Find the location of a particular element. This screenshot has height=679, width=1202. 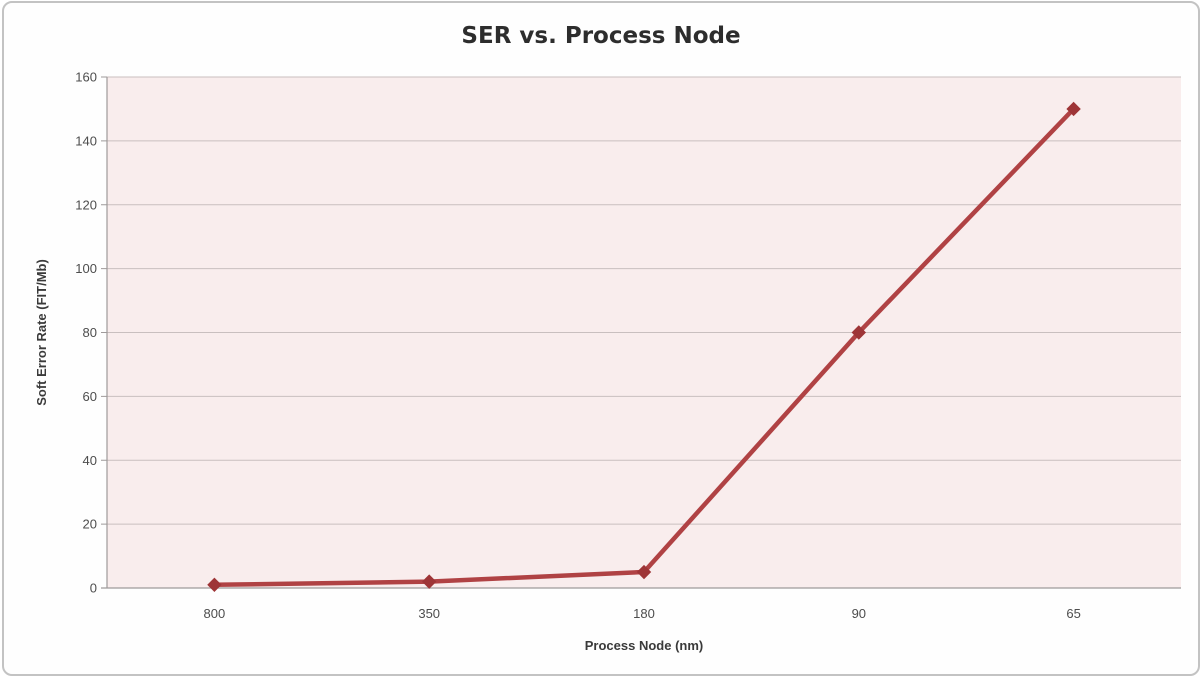

y-tick-label: 40 is located at coordinates (90, 460).